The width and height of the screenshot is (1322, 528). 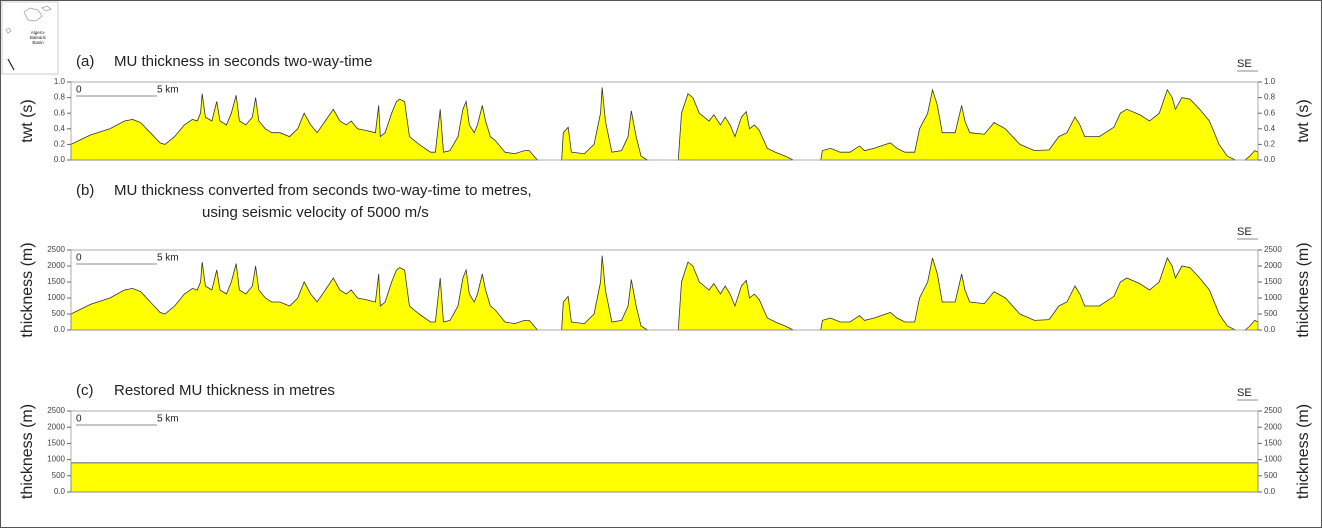 What do you see at coordinates (1270, 144) in the screenshot?
I see `y2-tick-label: 0.2` at bounding box center [1270, 144].